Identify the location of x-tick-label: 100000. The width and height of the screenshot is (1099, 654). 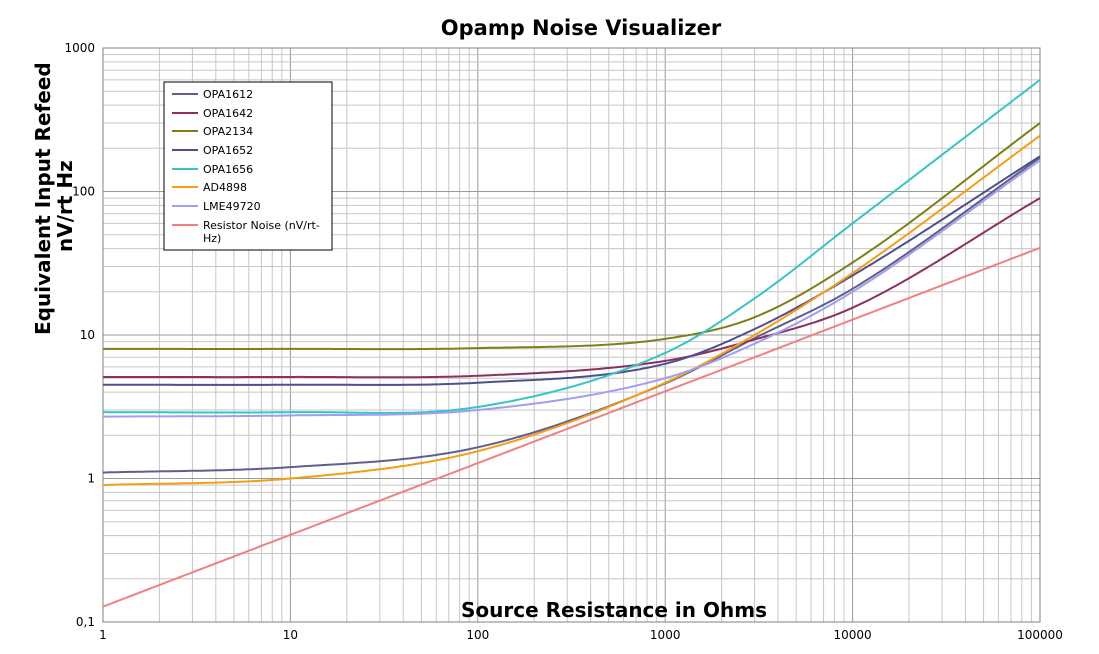
(1040, 635).